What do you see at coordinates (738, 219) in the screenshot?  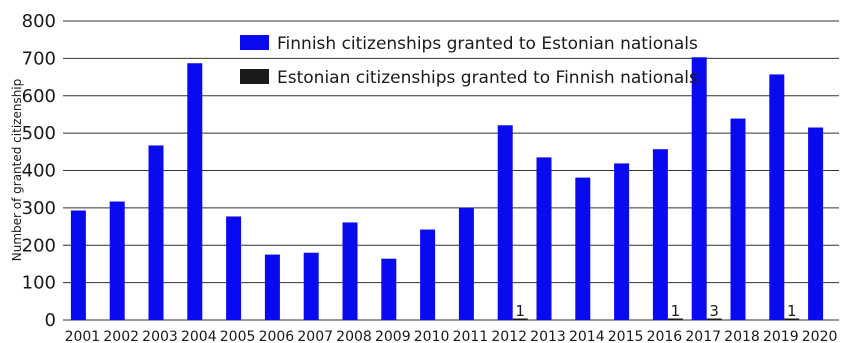 I see `bar-finnish-2018` at bounding box center [738, 219].